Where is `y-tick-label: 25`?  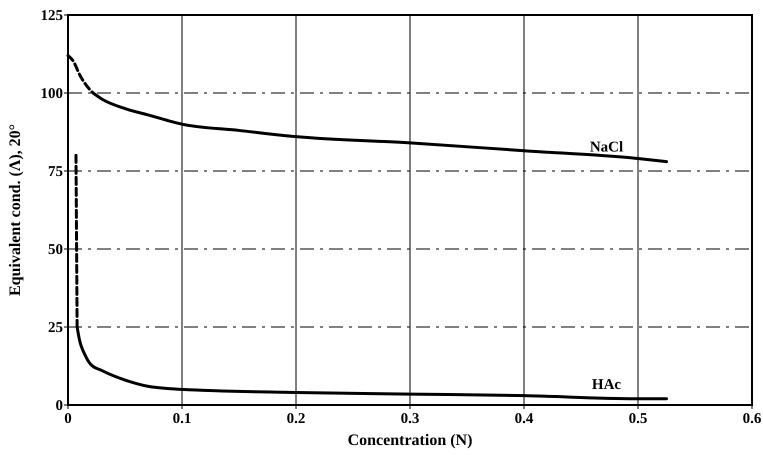 y-tick-label: 25 is located at coordinates (55, 328).